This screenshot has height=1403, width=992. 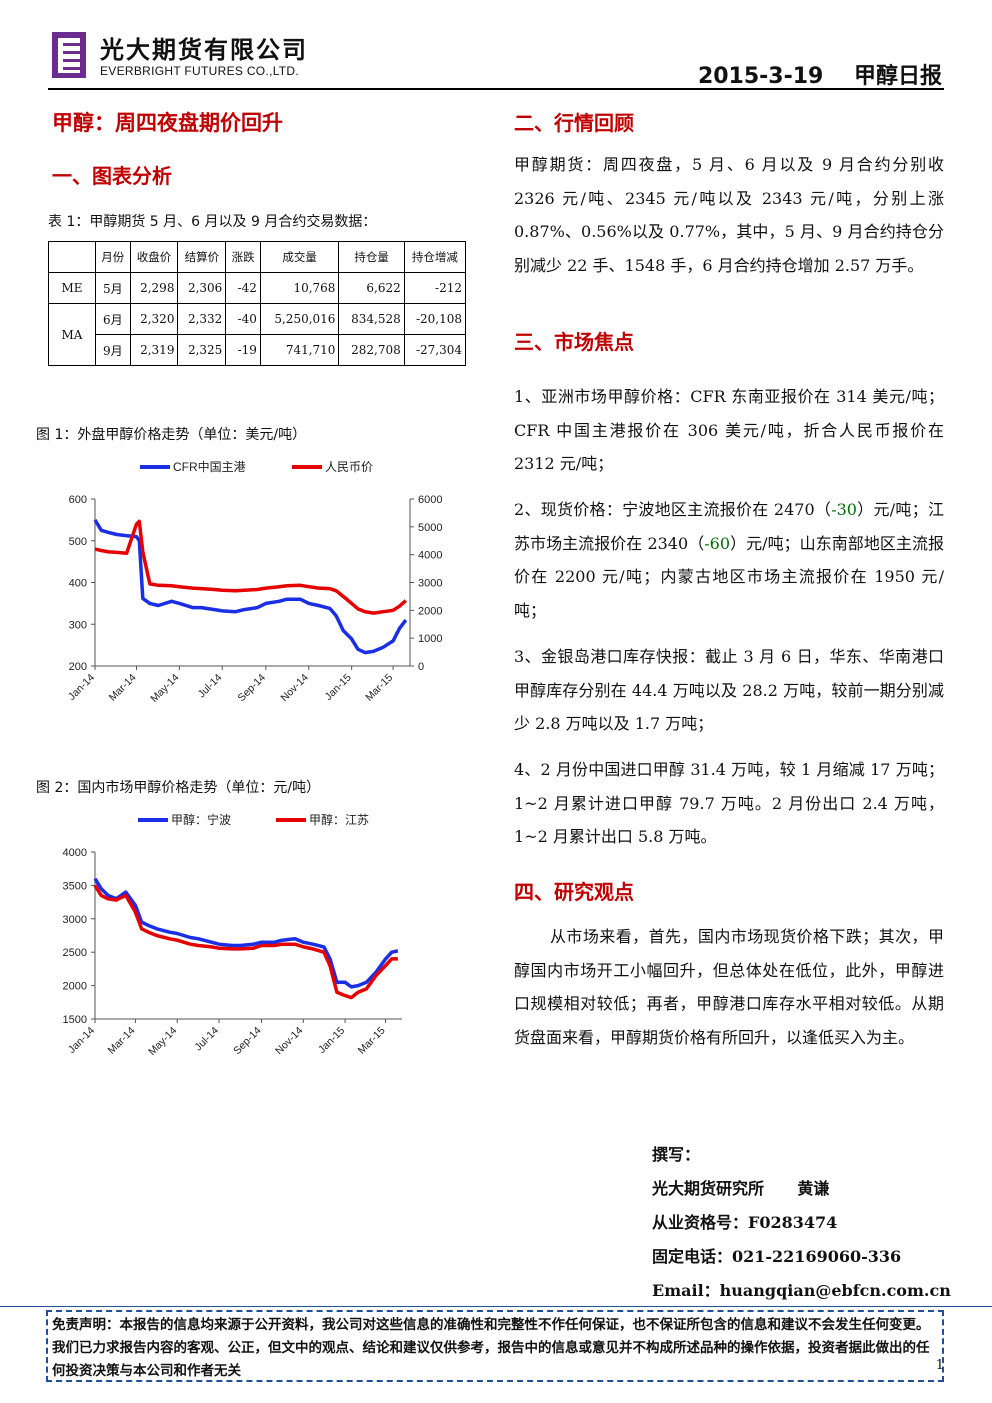 What do you see at coordinates (200, 71) in the screenshot?
I see `company-name-en: EVERBRIGHT FUTURES CO.,LTD.` at bounding box center [200, 71].